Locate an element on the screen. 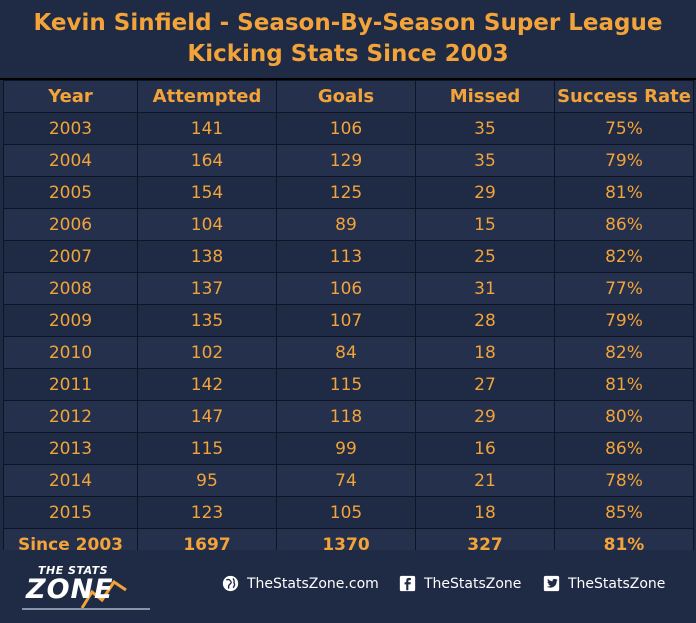 This screenshot has width=696, height=623. table-cell: 75% is located at coordinates (624, 128).